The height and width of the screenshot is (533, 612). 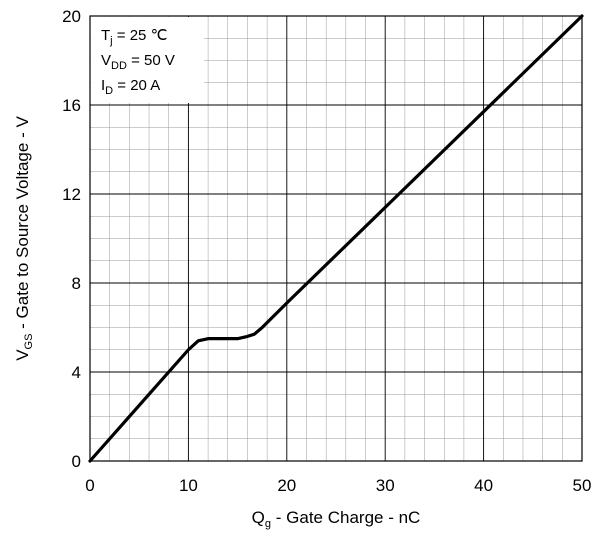 What do you see at coordinates (29, 342) in the screenshot?
I see `y-axis-title-sub: GS` at bounding box center [29, 342].